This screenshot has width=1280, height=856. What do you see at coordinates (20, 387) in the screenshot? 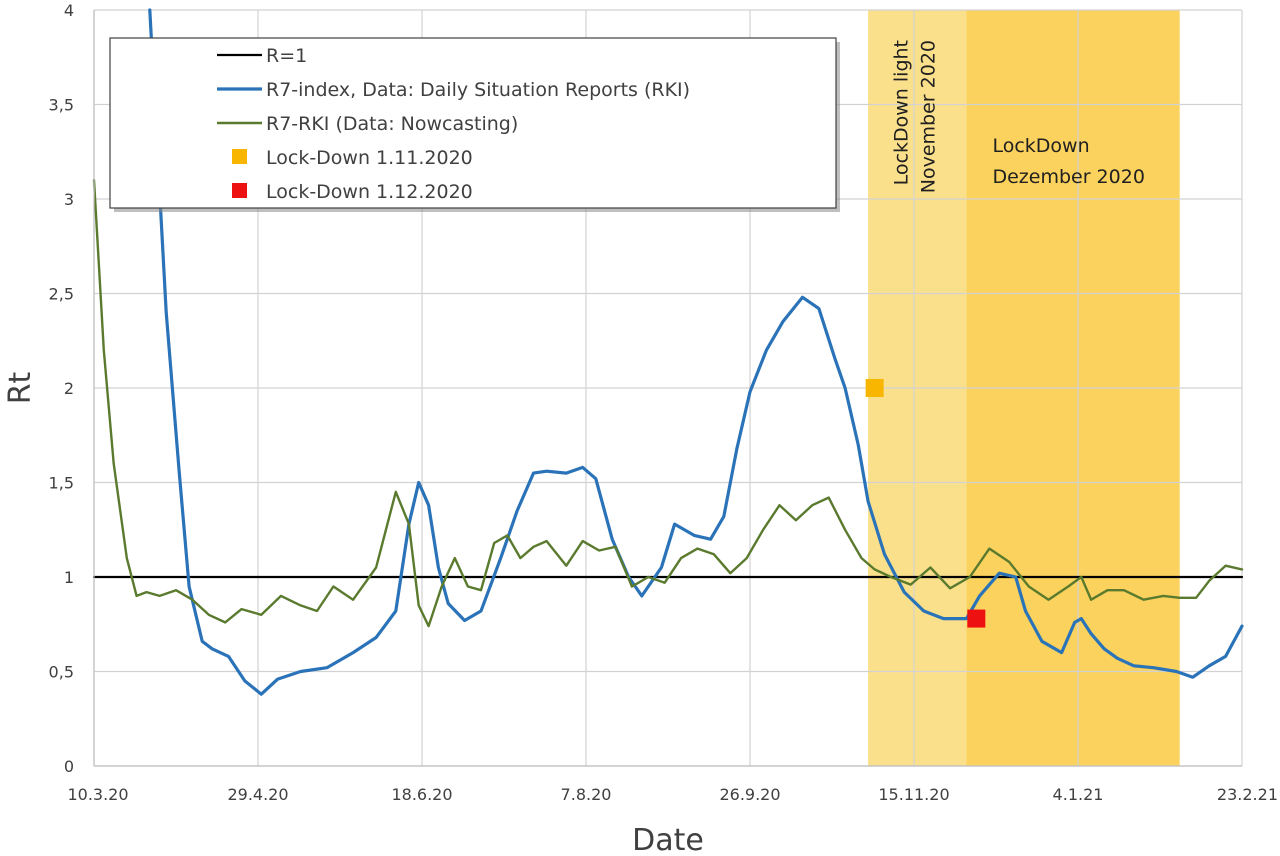
I see `y-axis-title: Rt` at bounding box center [20, 387].